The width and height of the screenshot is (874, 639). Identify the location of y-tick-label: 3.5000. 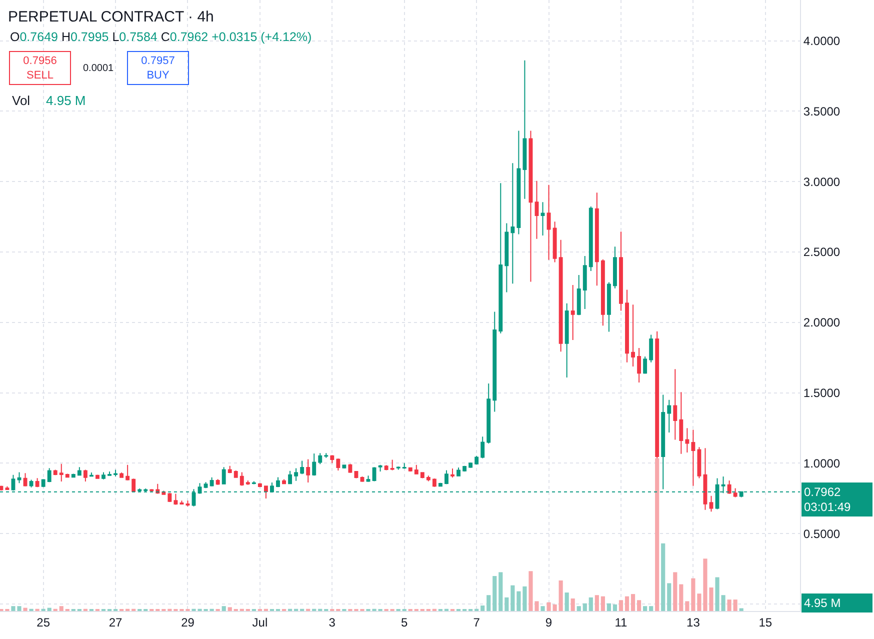
(821, 111).